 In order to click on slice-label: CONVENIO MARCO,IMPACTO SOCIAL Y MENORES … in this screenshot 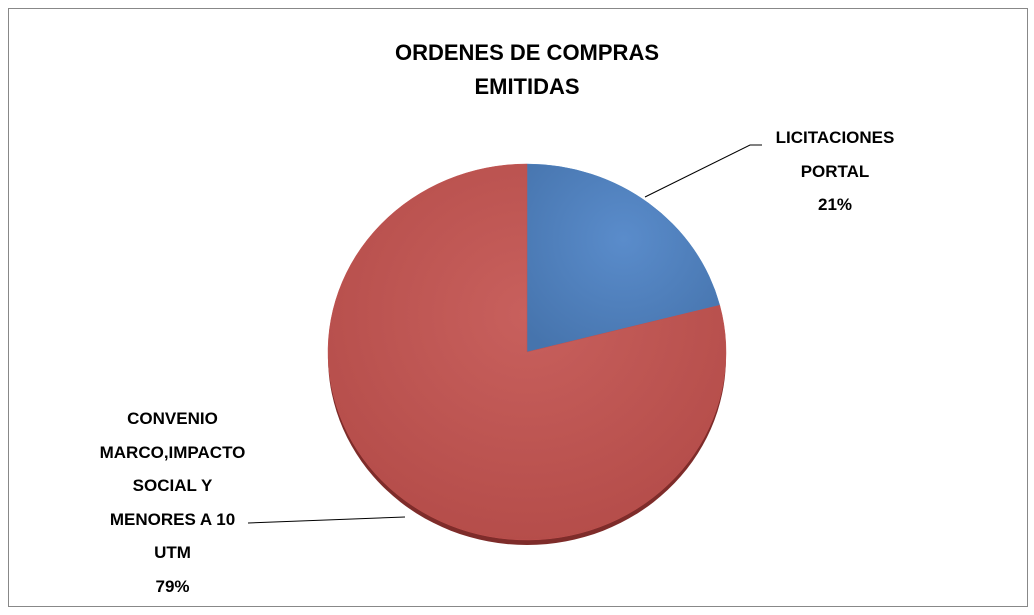, I will do `click(172, 502)`.